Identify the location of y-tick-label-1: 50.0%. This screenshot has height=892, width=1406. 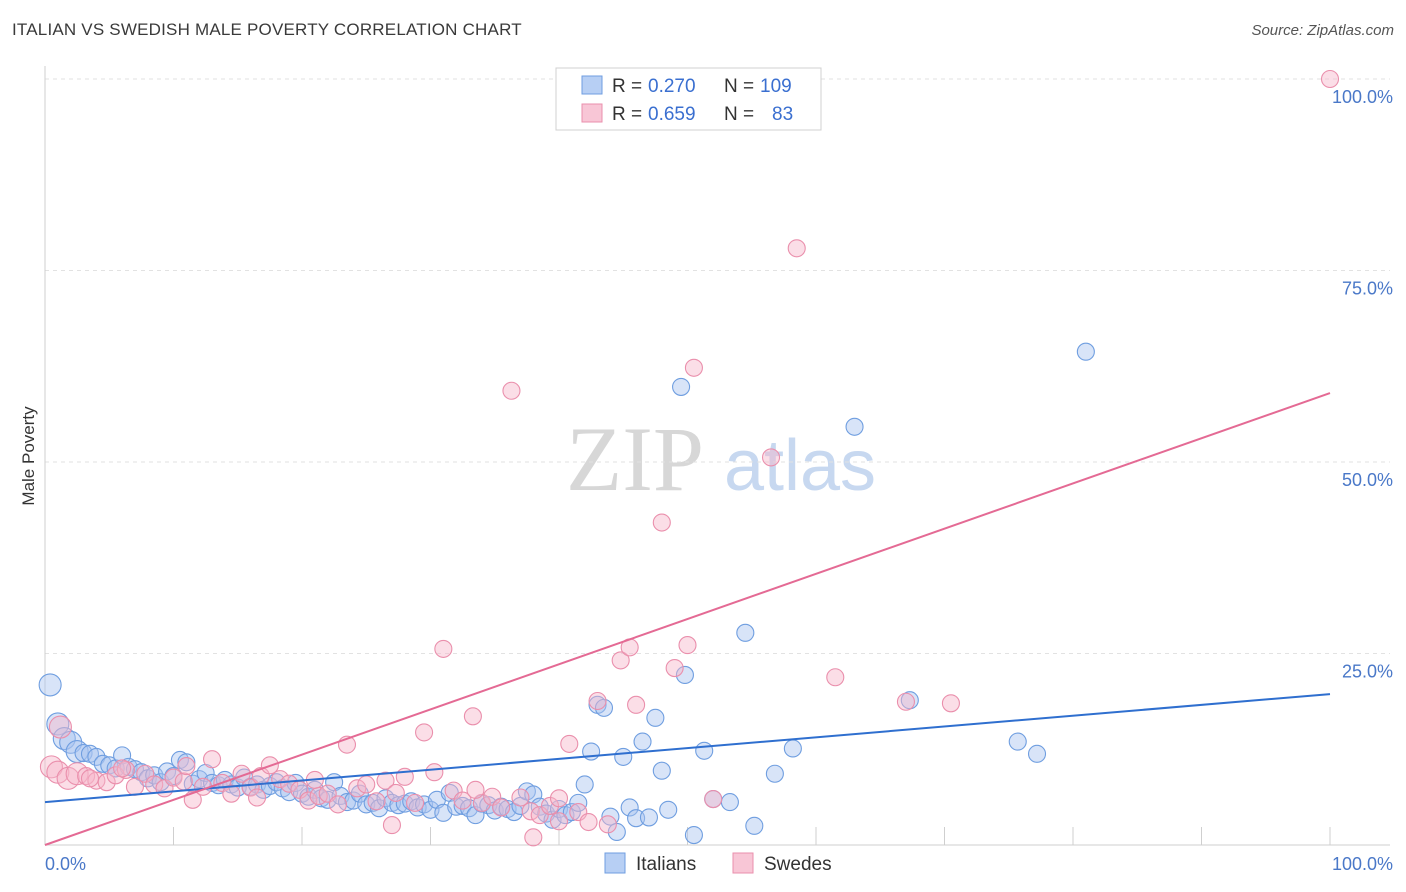
(1367, 480).